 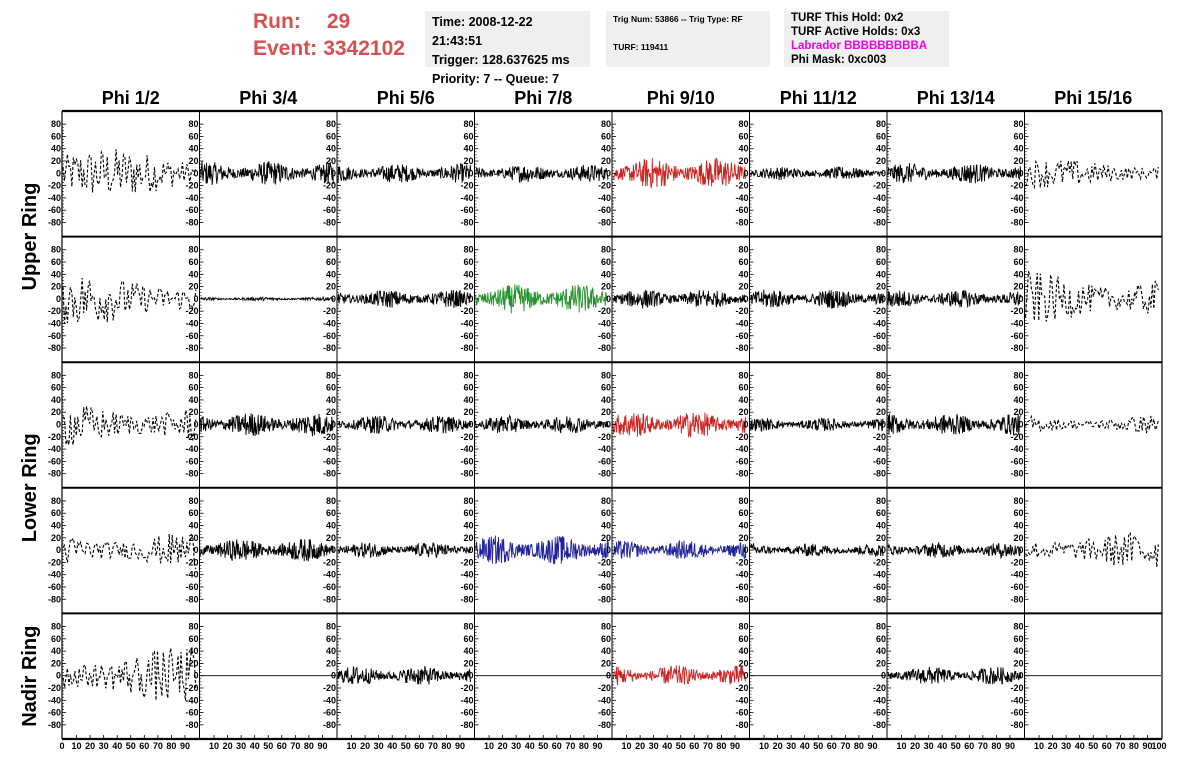 I want to click on column-title-3: Phi 5/6, so click(x=406, y=98).